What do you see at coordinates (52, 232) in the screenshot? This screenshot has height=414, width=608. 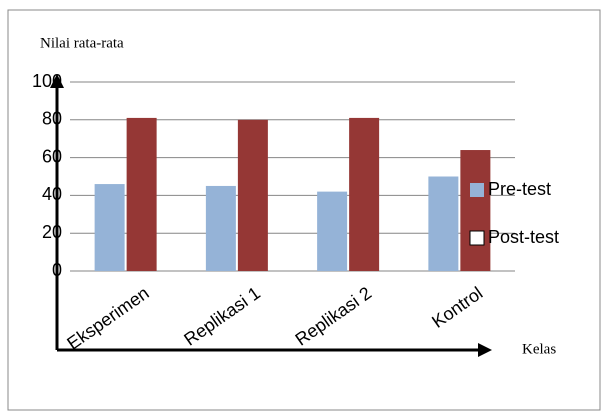 I see `y-tick-label: 20` at bounding box center [52, 232].